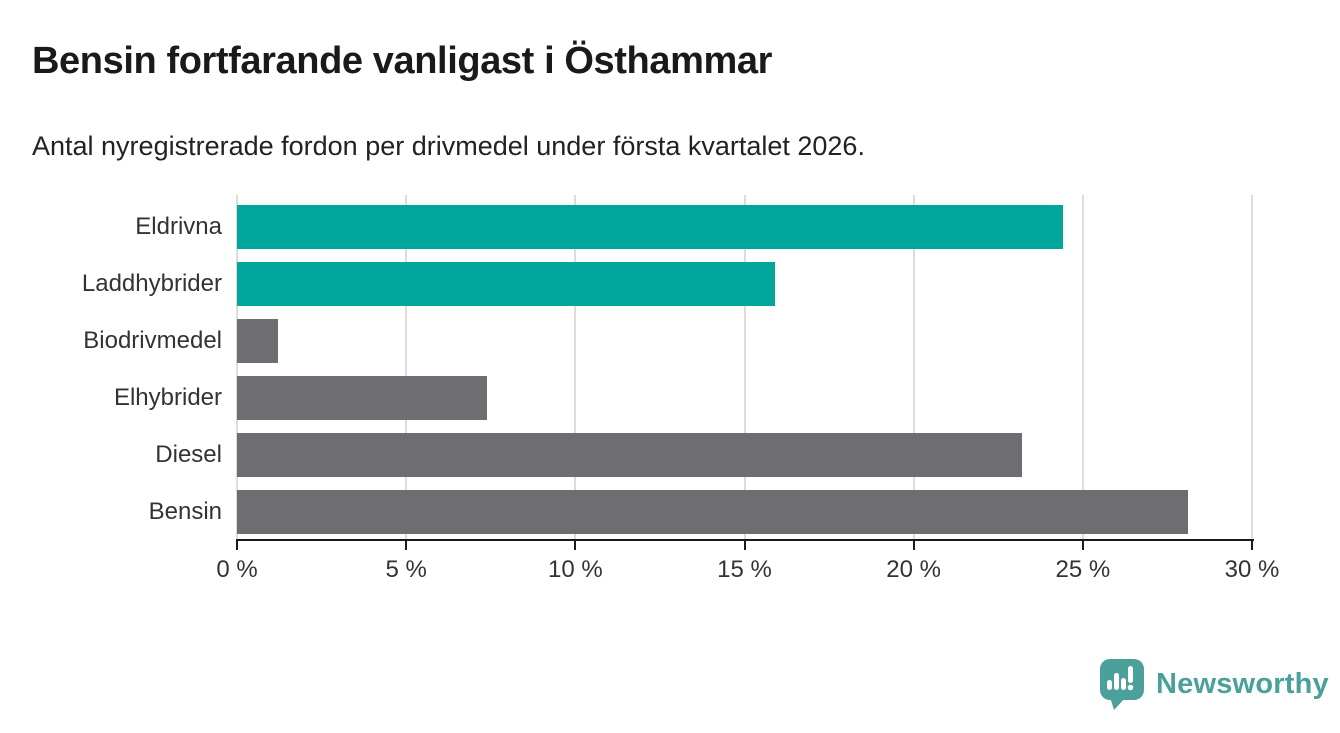 The image size is (1340, 733). I want to click on bar-diesel, so click(629, 455).